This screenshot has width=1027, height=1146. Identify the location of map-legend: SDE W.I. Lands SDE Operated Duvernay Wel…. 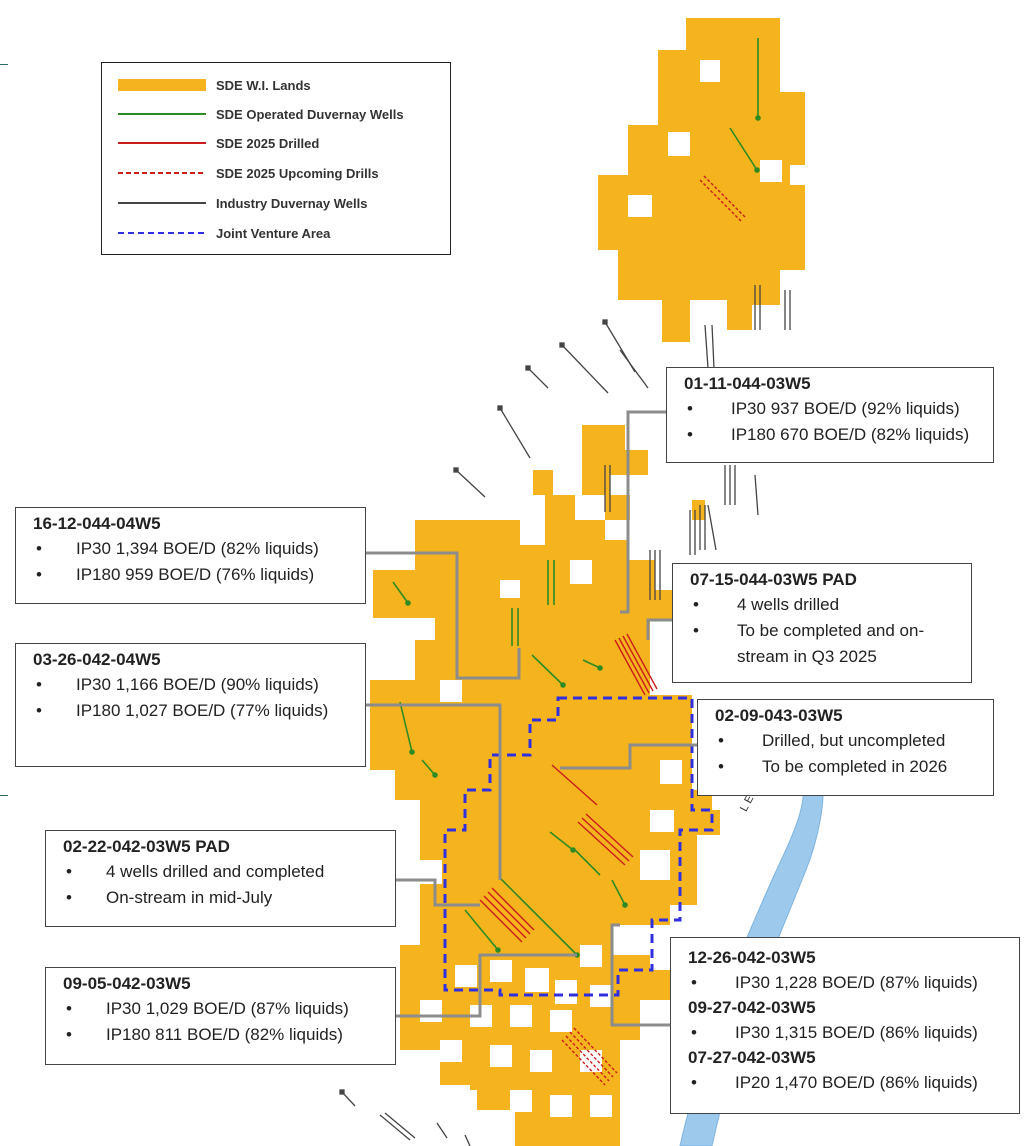
(276, 158).